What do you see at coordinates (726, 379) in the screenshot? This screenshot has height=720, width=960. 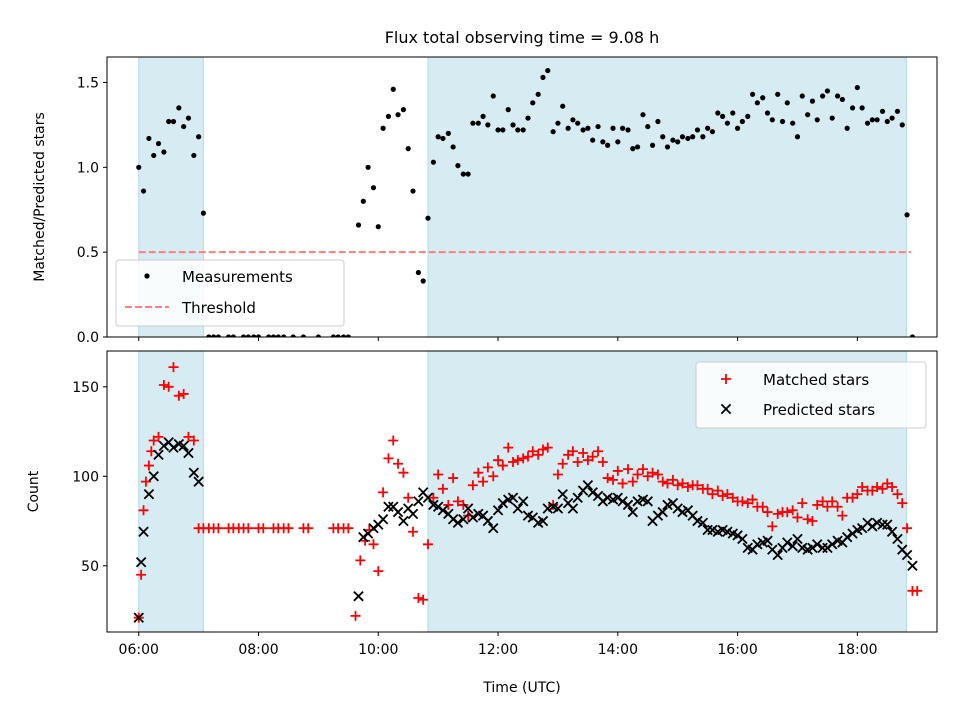 I see `legend-matched-marker` at bounding box center [726, 379].